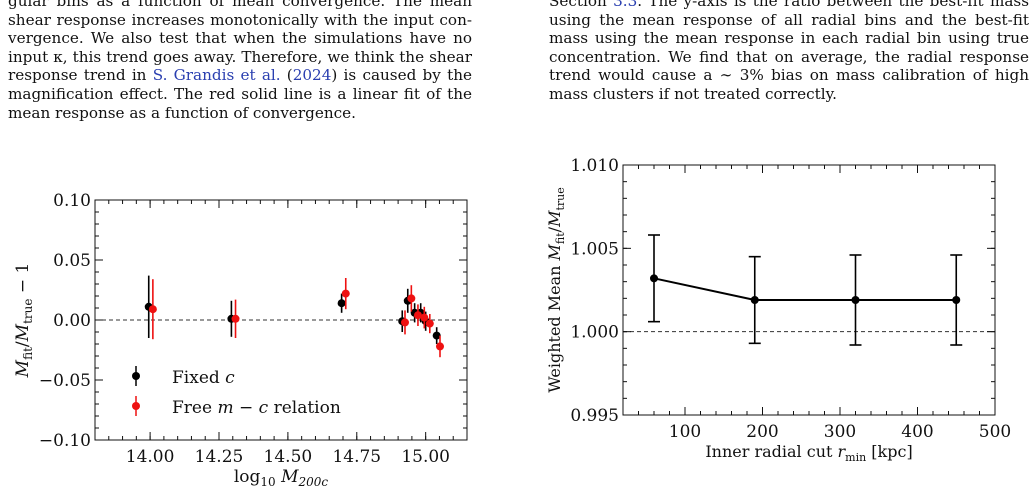 The height and width of the screenshot is (490, 1035). Describe the element at coordinates (401, 75) in the screenshot. I see `left-caption-line-tail: ) is caused by the` at that location.